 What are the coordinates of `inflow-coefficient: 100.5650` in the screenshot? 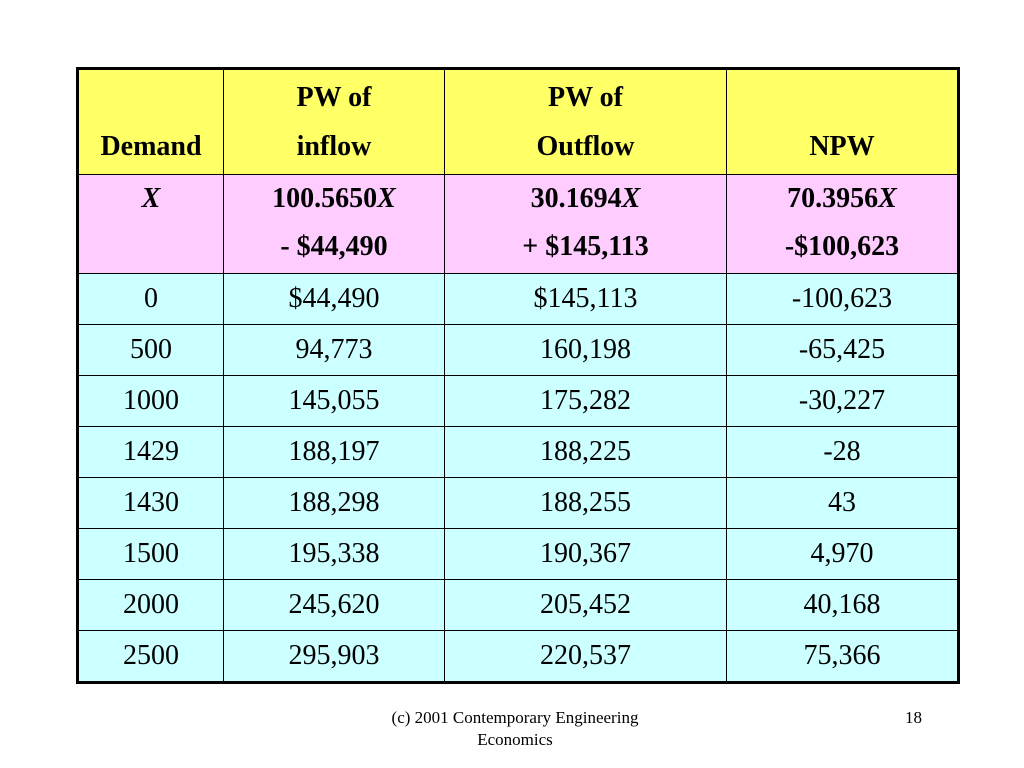 It's located at (325, 198).